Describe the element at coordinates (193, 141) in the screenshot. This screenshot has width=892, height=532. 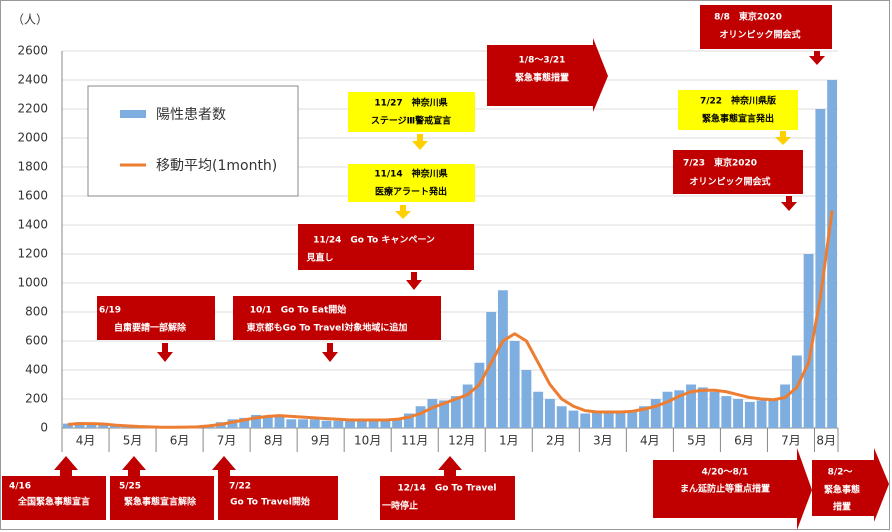
I see `legend` at that location.